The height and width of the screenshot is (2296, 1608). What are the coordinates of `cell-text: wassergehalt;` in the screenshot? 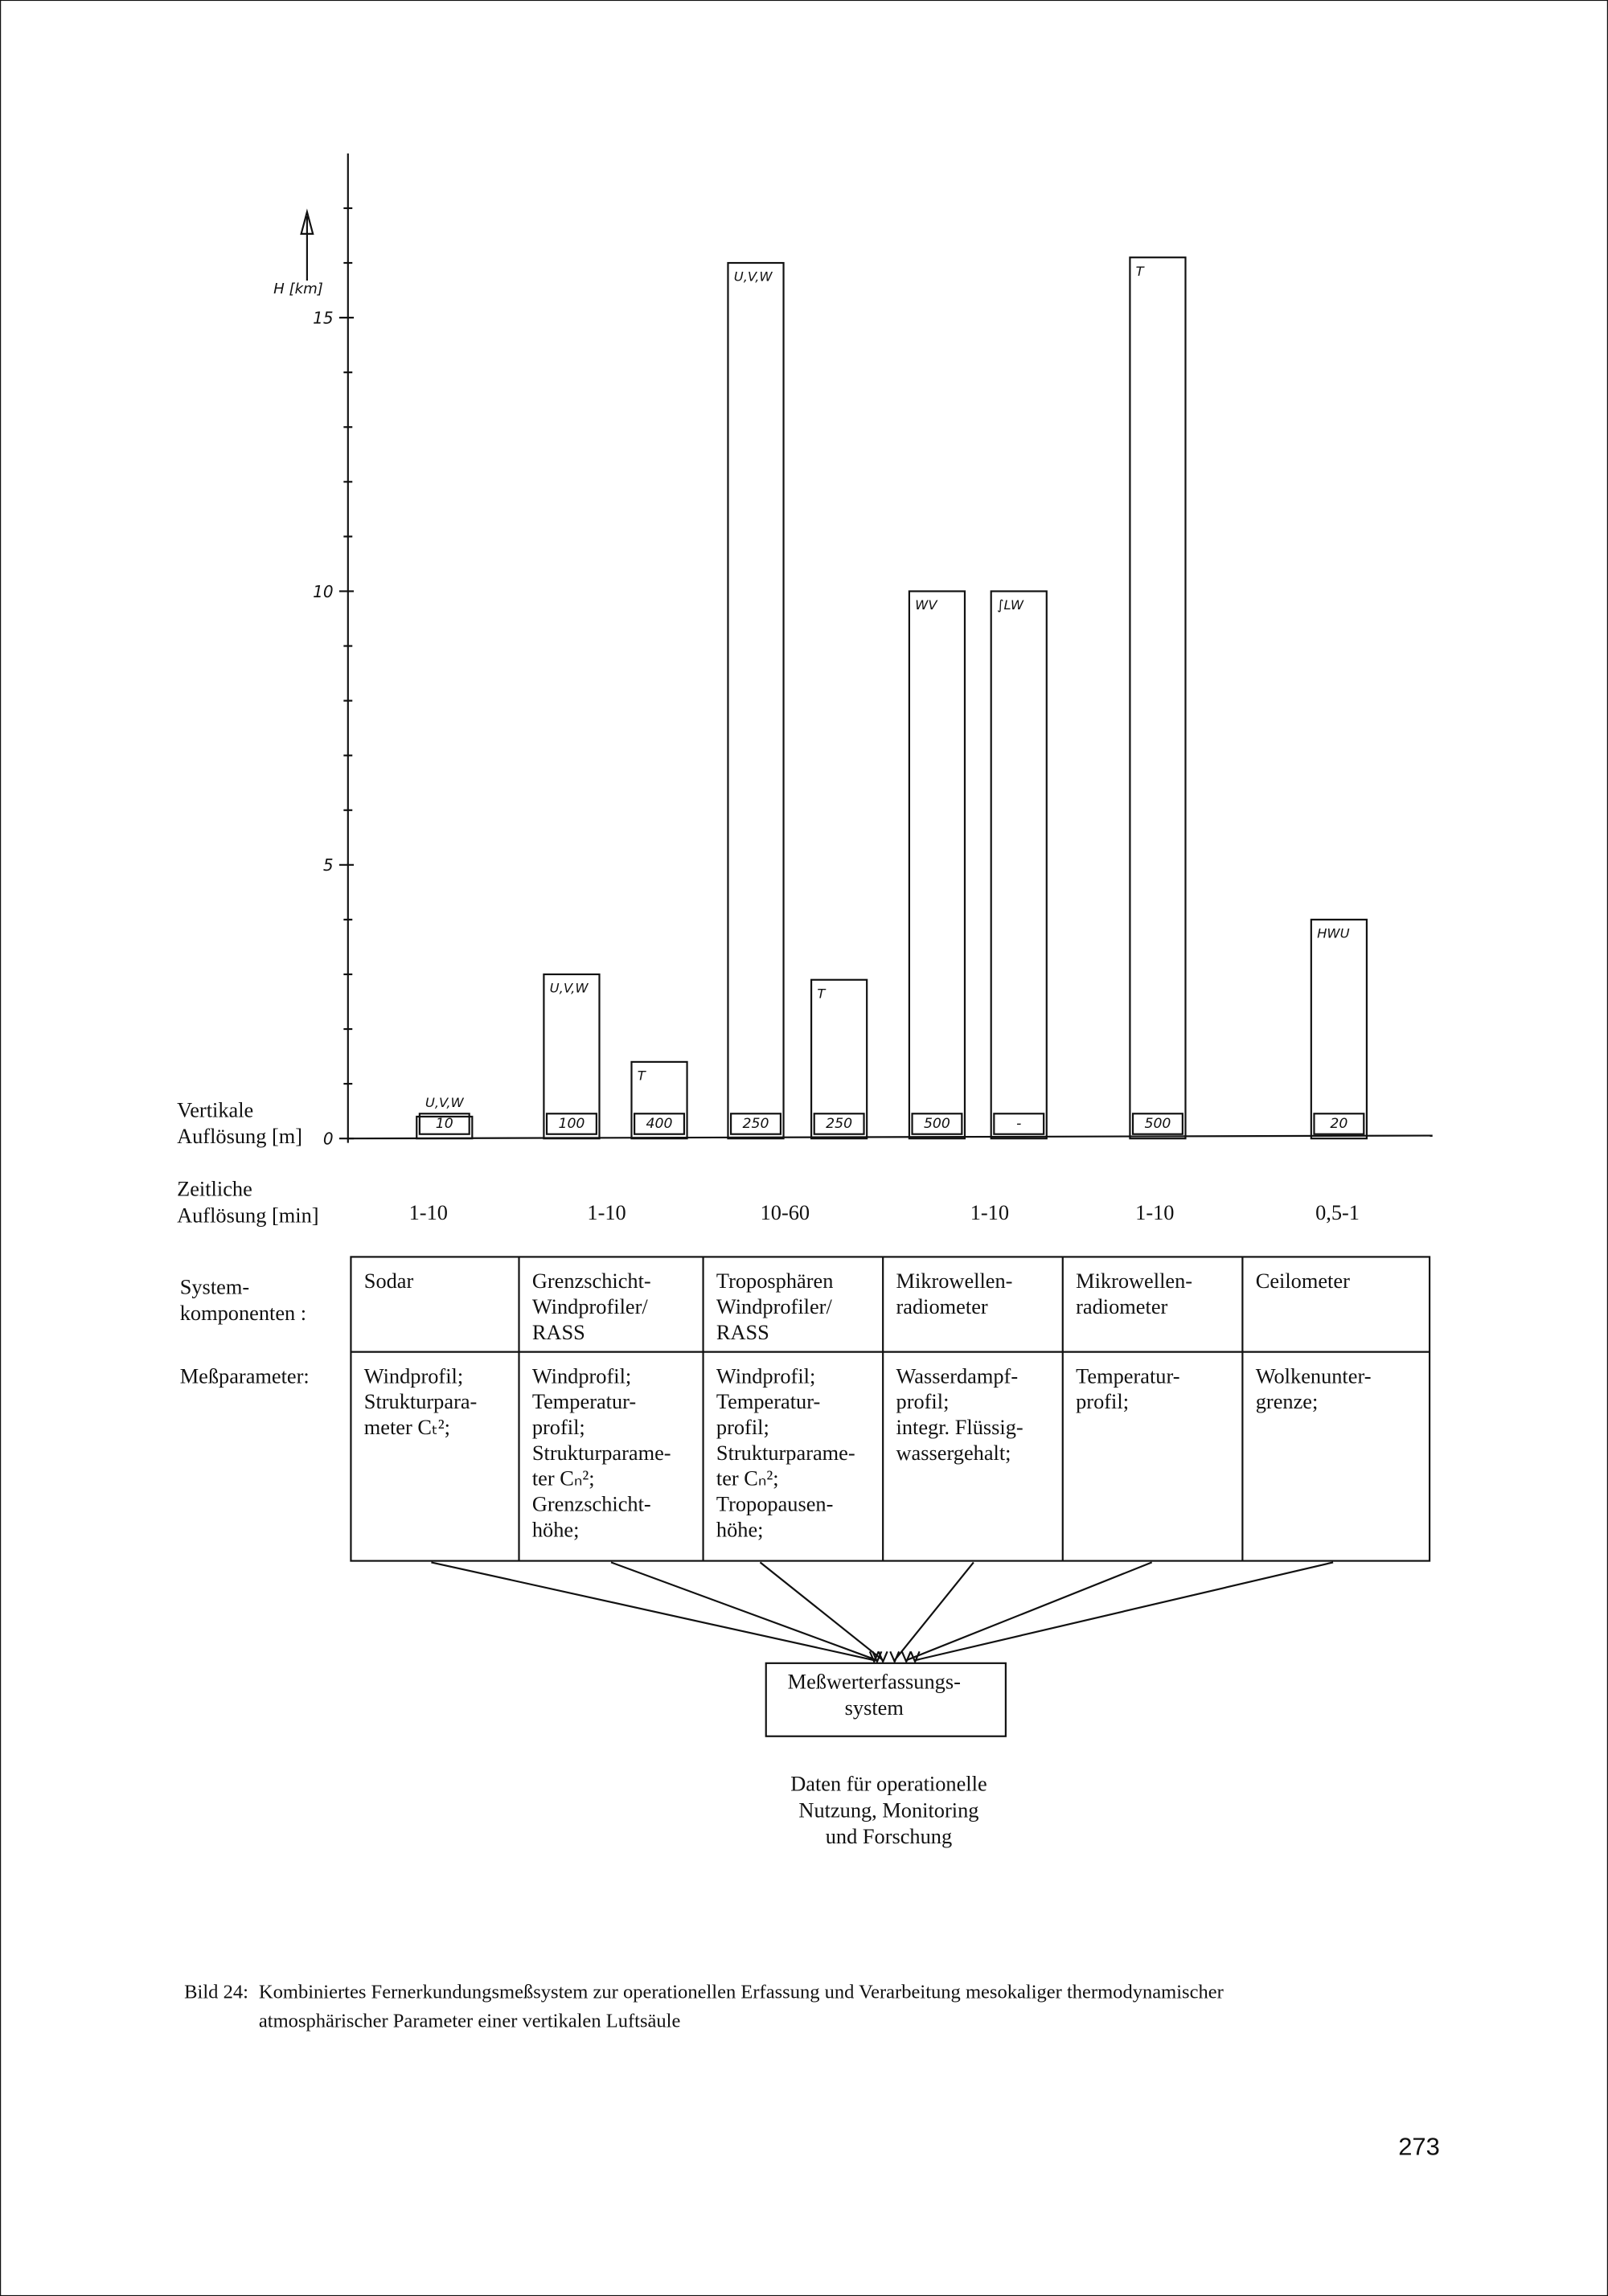 It's located at (953, 1453).